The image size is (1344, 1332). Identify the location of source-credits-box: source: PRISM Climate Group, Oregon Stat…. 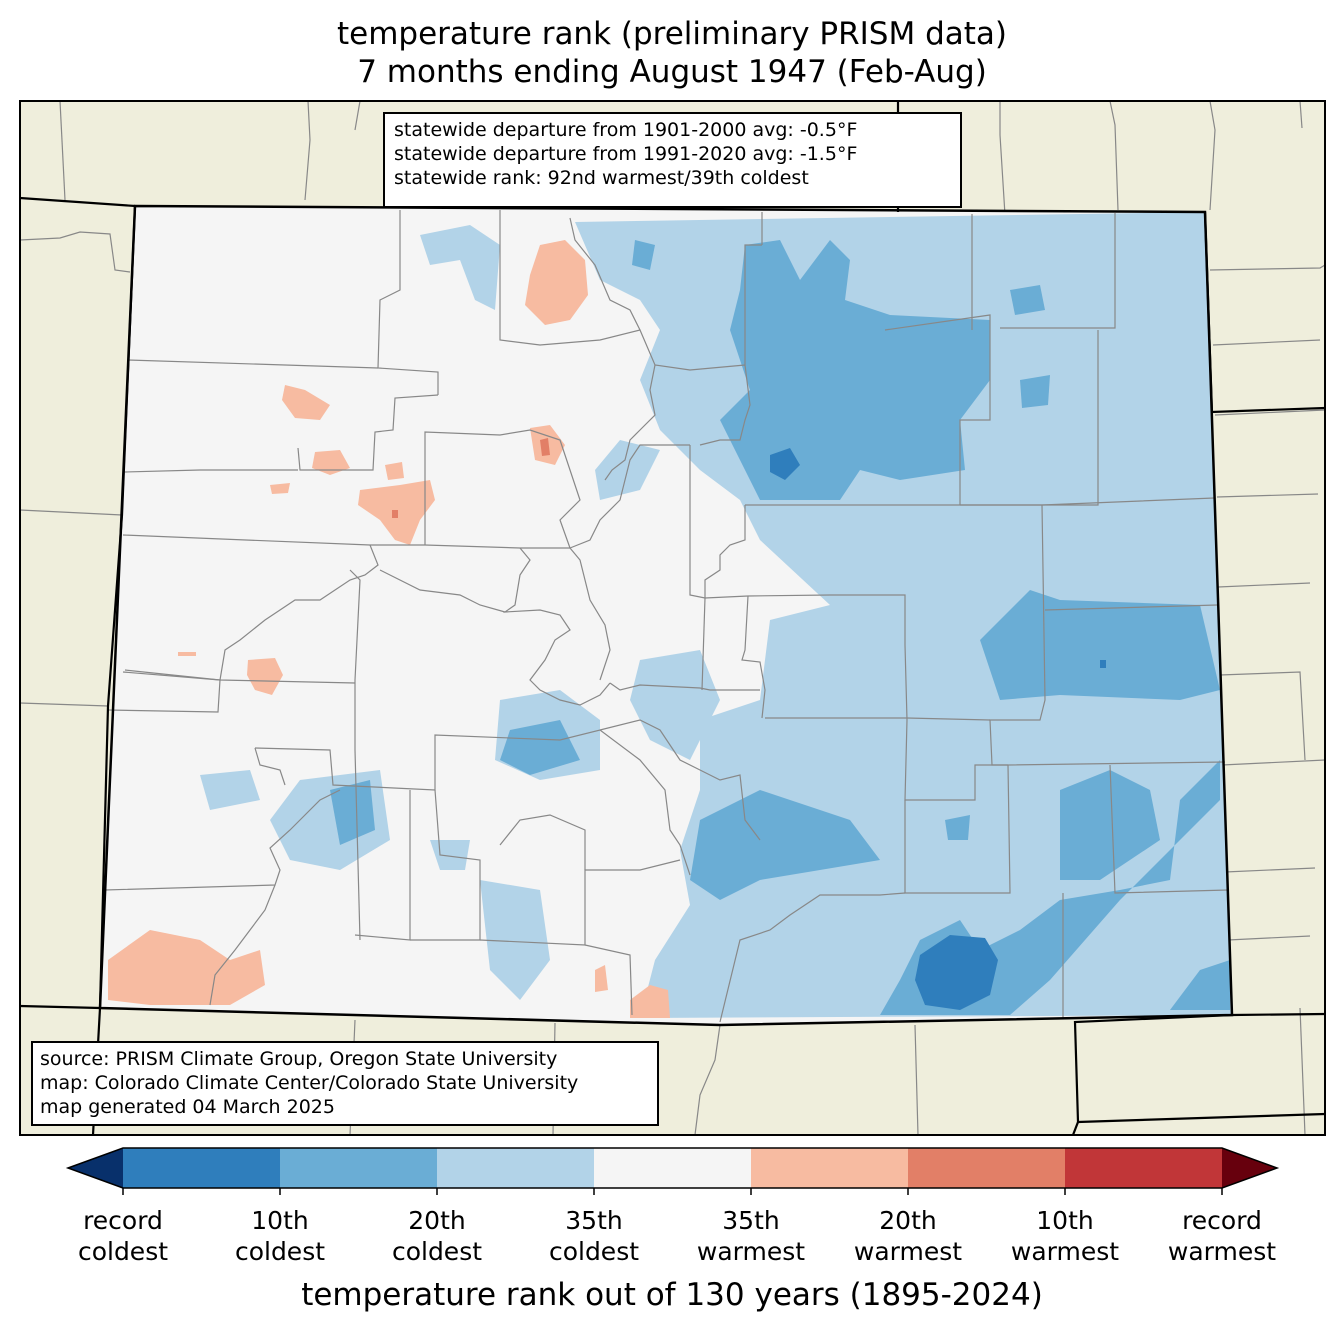
(345, 1083).